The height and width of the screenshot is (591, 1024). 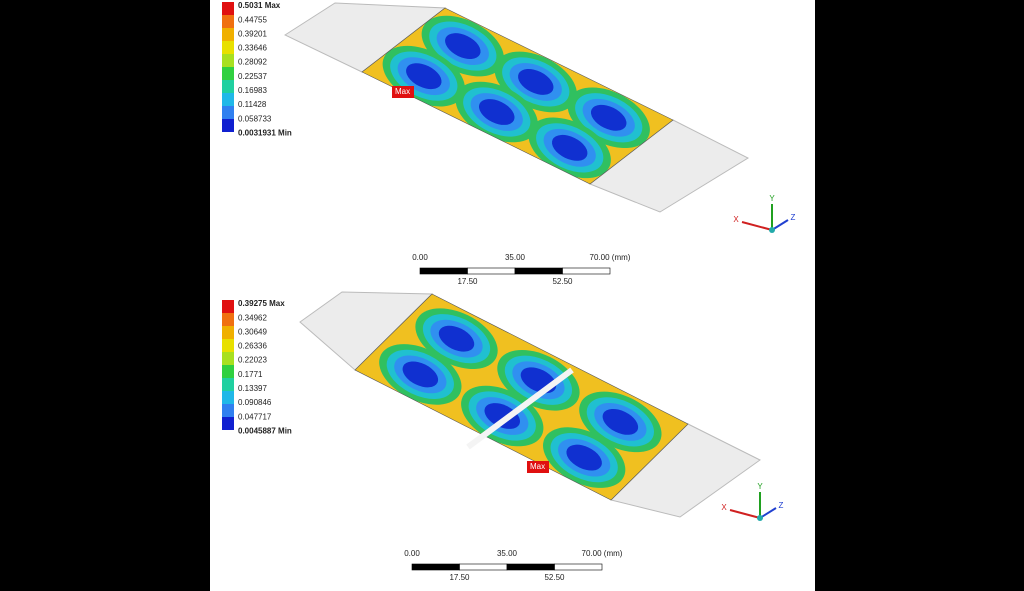 I want to click on crack, so click(x=520, y=408).